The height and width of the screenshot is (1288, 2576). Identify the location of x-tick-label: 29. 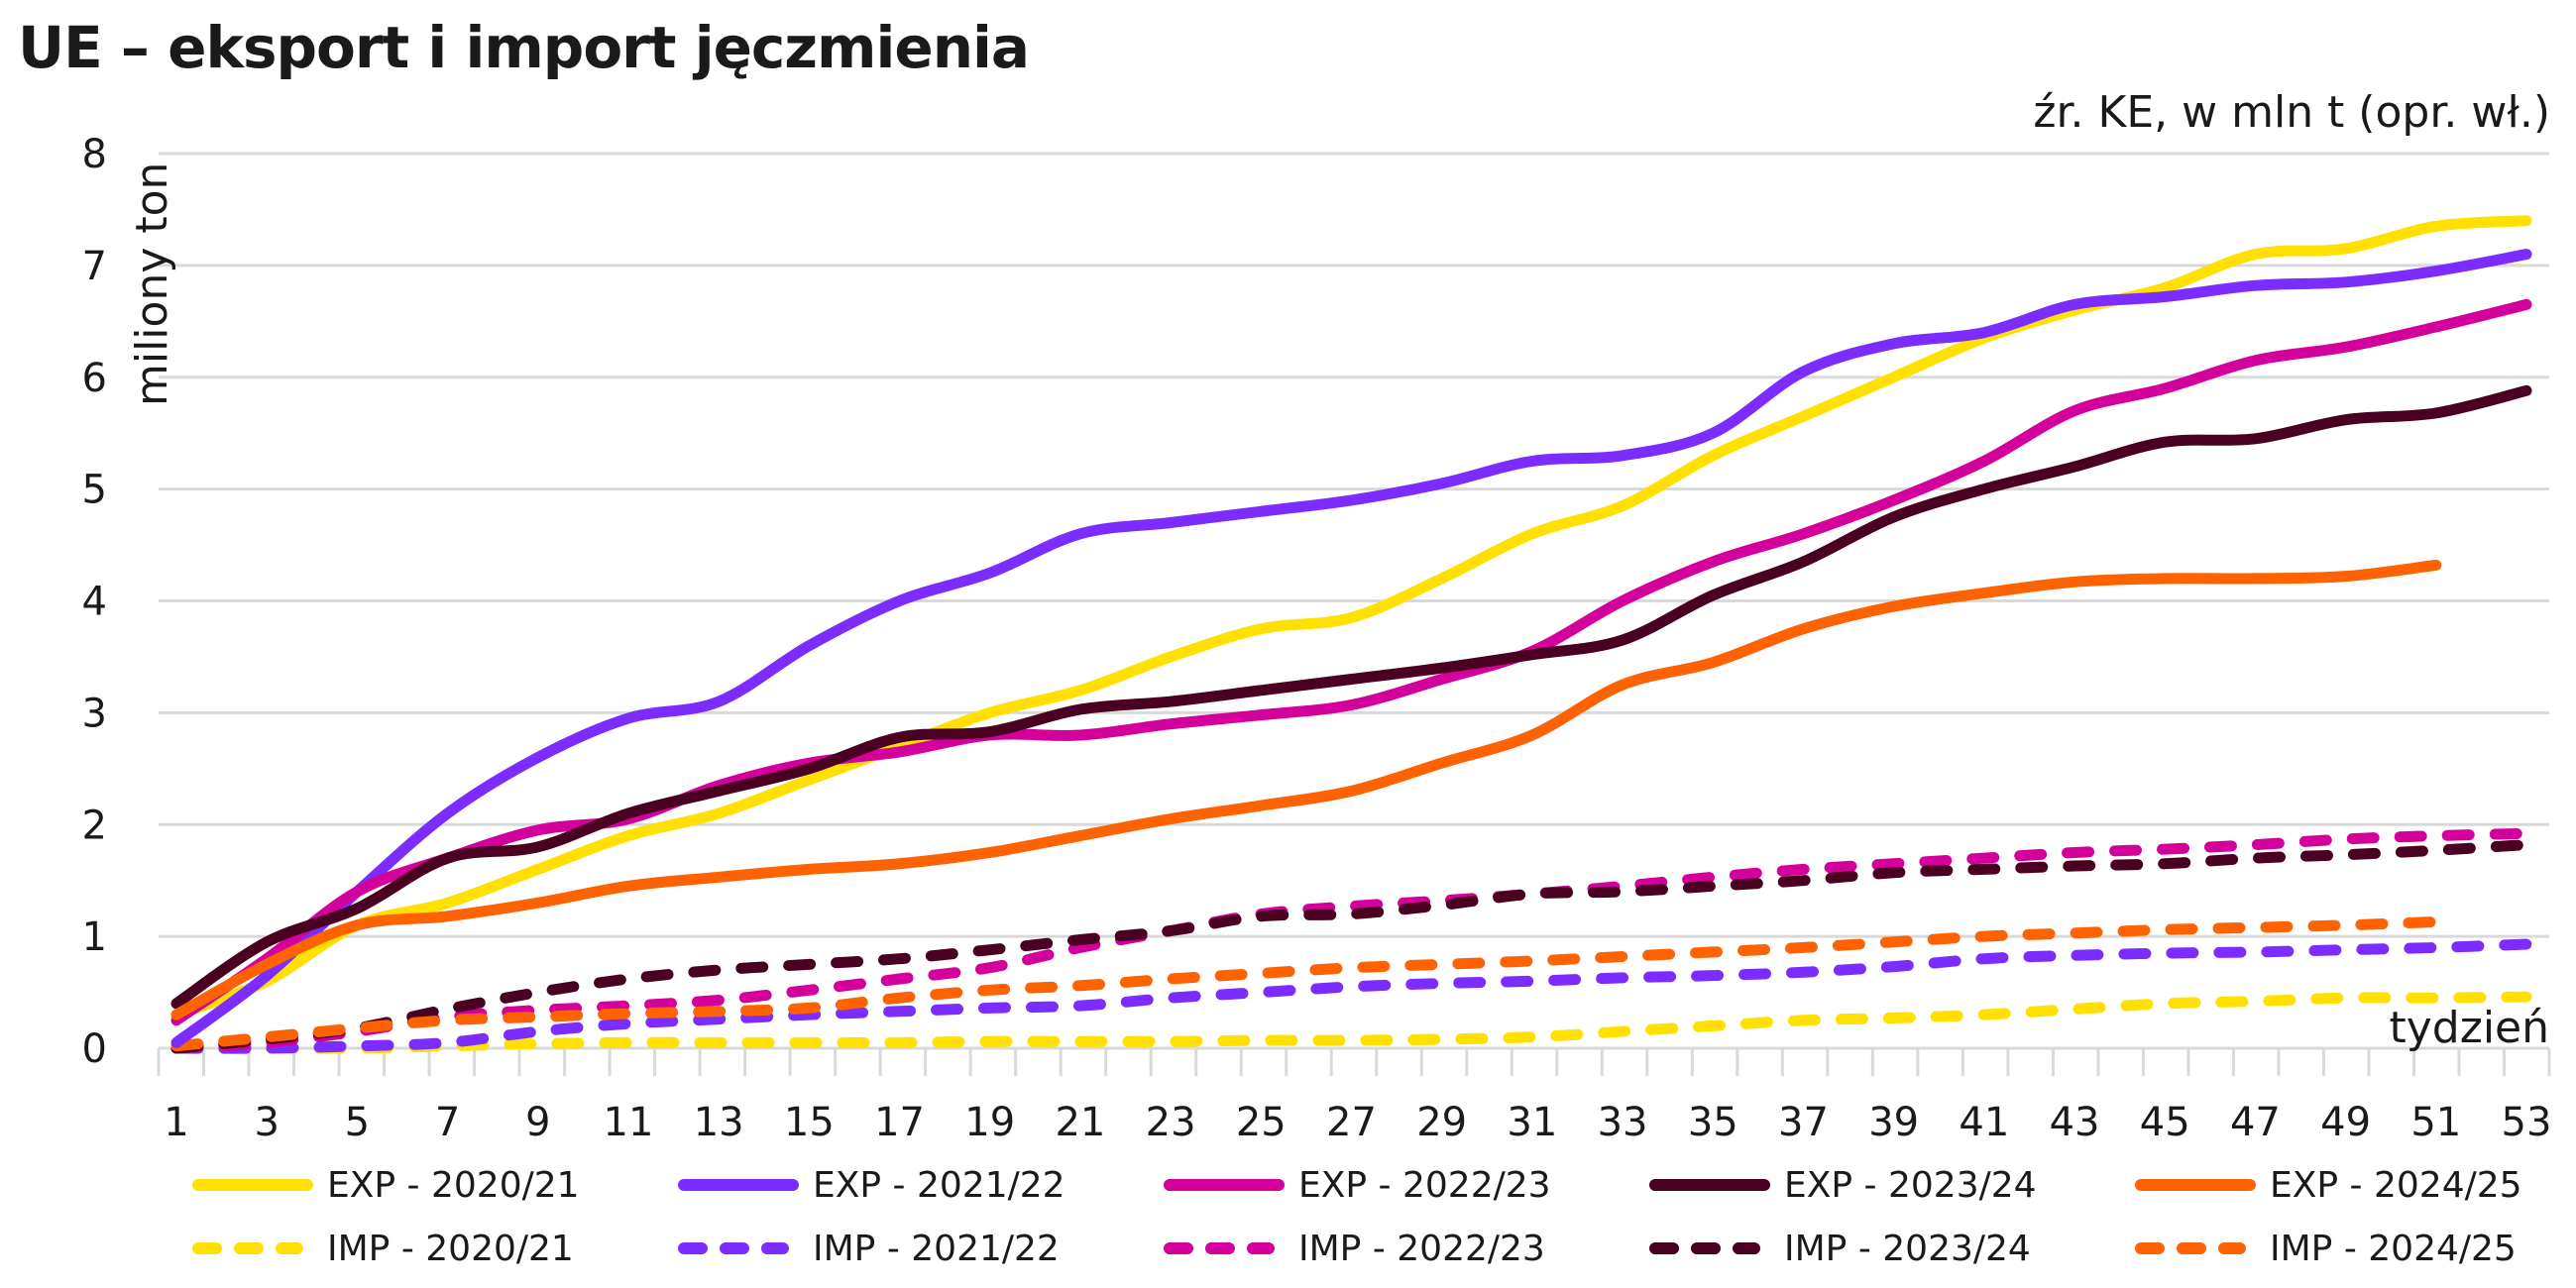
(1441, 1122).